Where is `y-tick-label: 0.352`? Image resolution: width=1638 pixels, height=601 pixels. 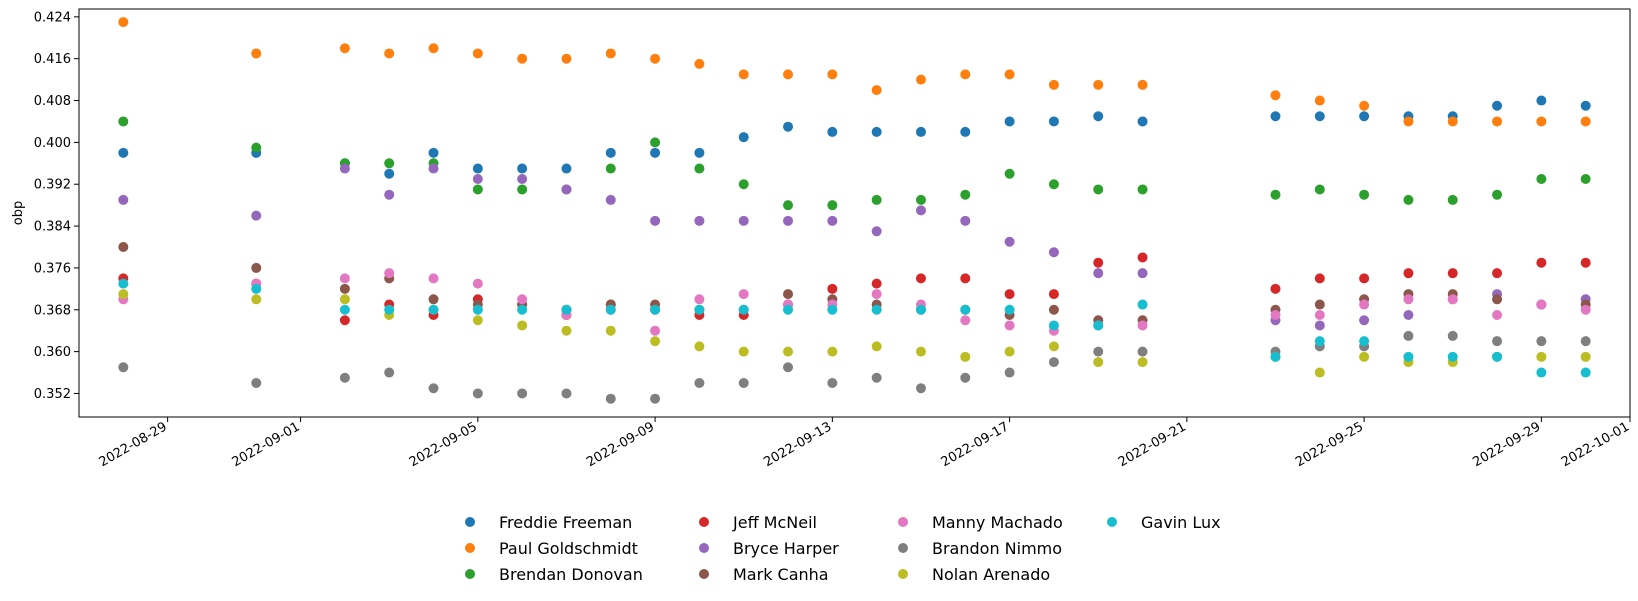
y-tick-label: 0.352 is located at coordinates (52, 394).